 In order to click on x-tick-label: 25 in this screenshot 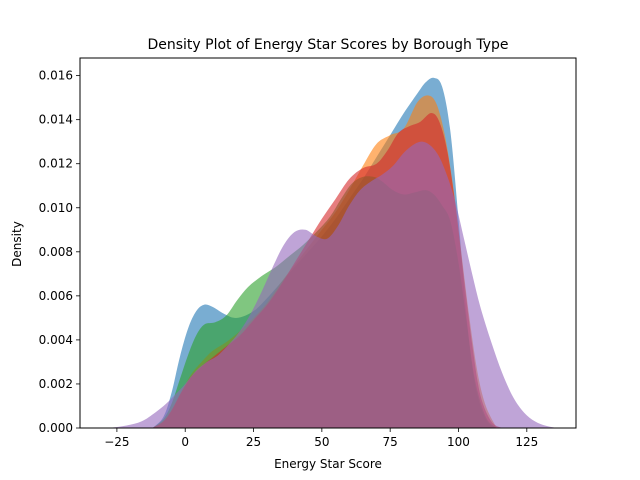, I will do `click(253, 442)`.